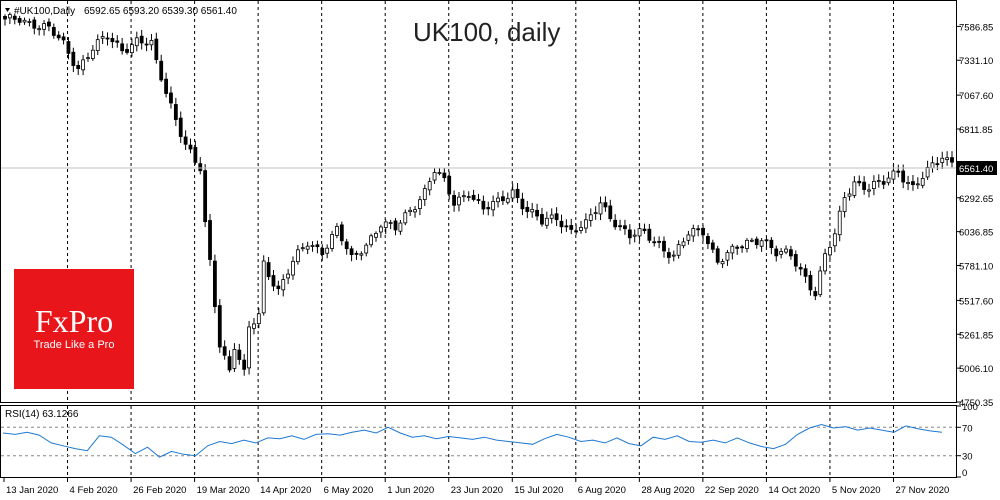  What do you see at coordinates (159, 490) in the screenshot?
I see `time-tick-label: 26 Feb 2020` at bounding box center [159, 490].